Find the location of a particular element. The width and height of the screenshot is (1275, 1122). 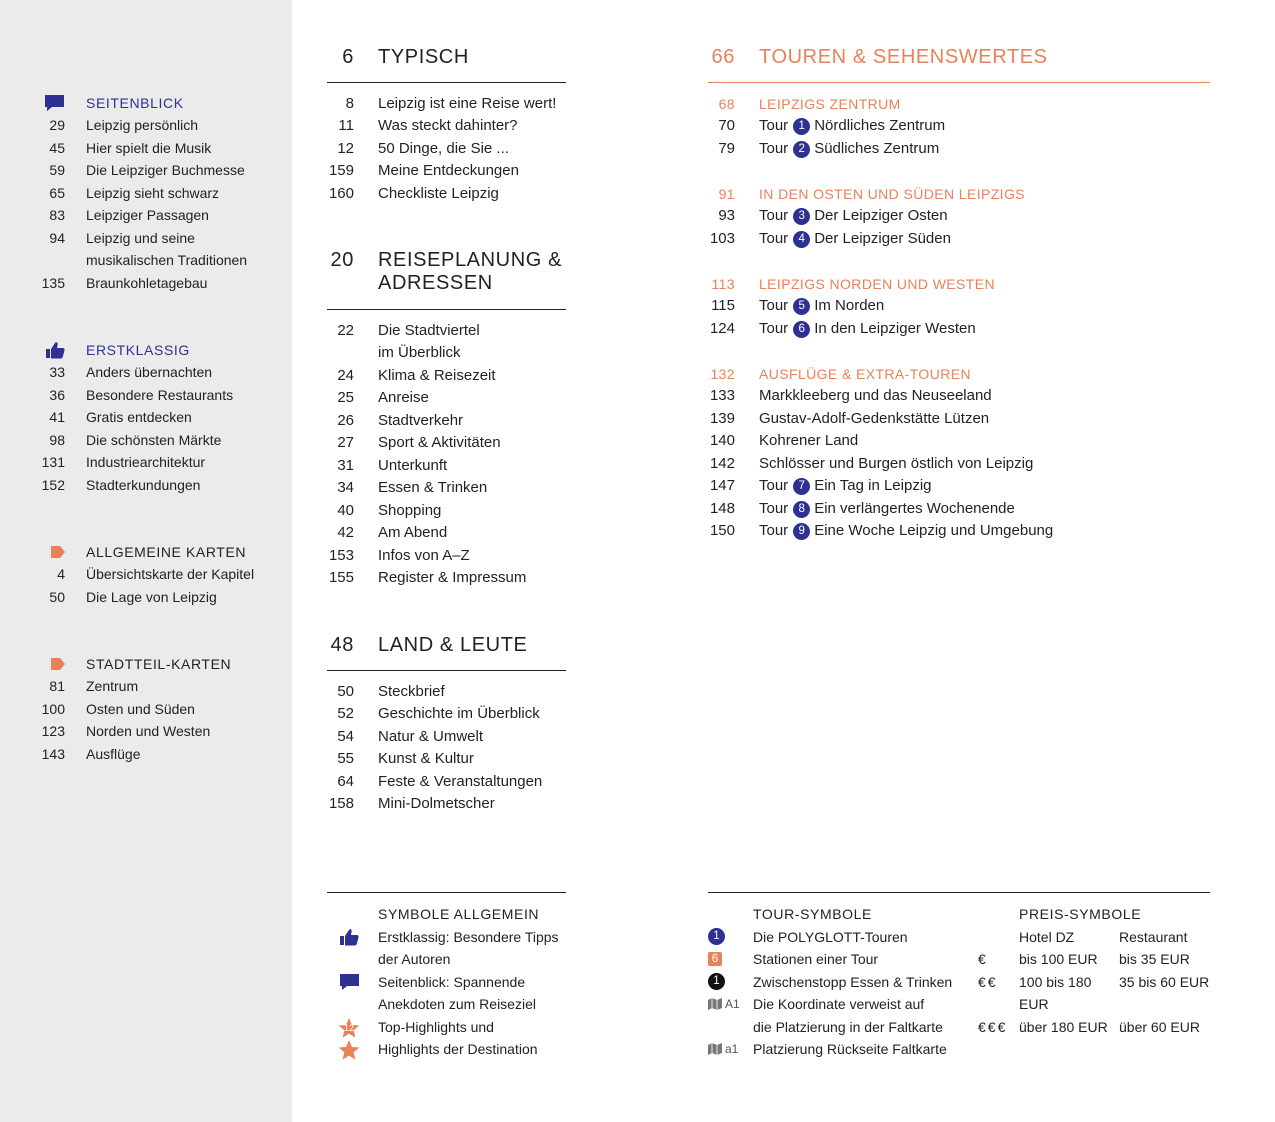

entry-text: Sport & Aktivitäten is located at coordinates (439, 442).